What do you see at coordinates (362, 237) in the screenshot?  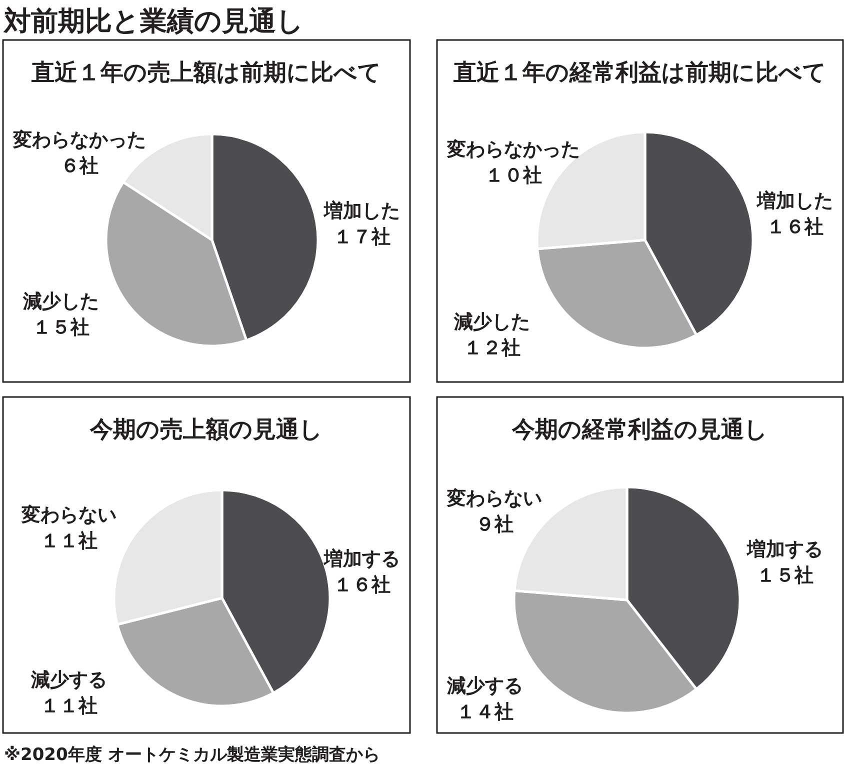 I see `data-label: １７社` at bounding box center [362, 237].